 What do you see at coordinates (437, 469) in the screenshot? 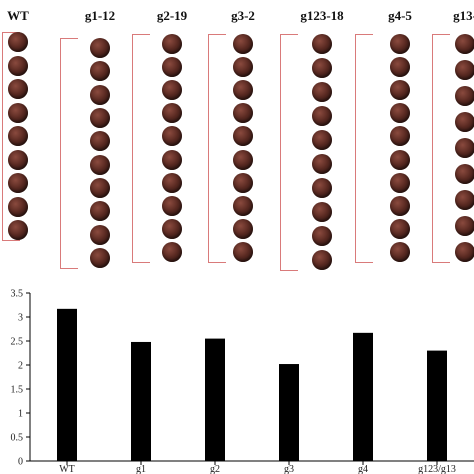
I see `x-tick-label: g123/g13` at bounding box center [437, 469].